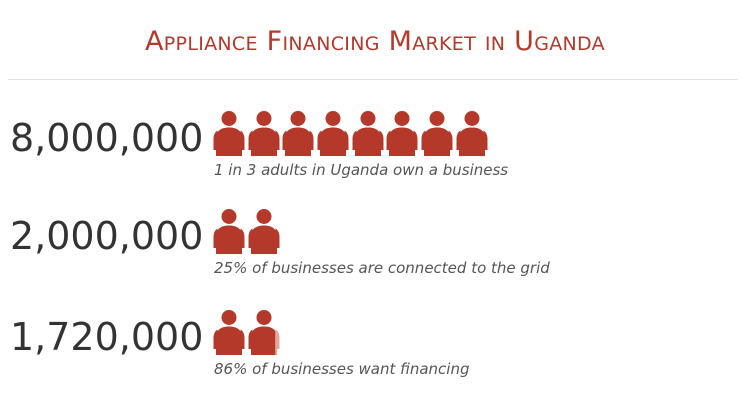 The width and height of the screenshot is (750, 408). Describe the element at coordinates (361, 170) in the screenshot. I see `stat-caption: 1 in 3 adults in Uganda own a business` at that location.